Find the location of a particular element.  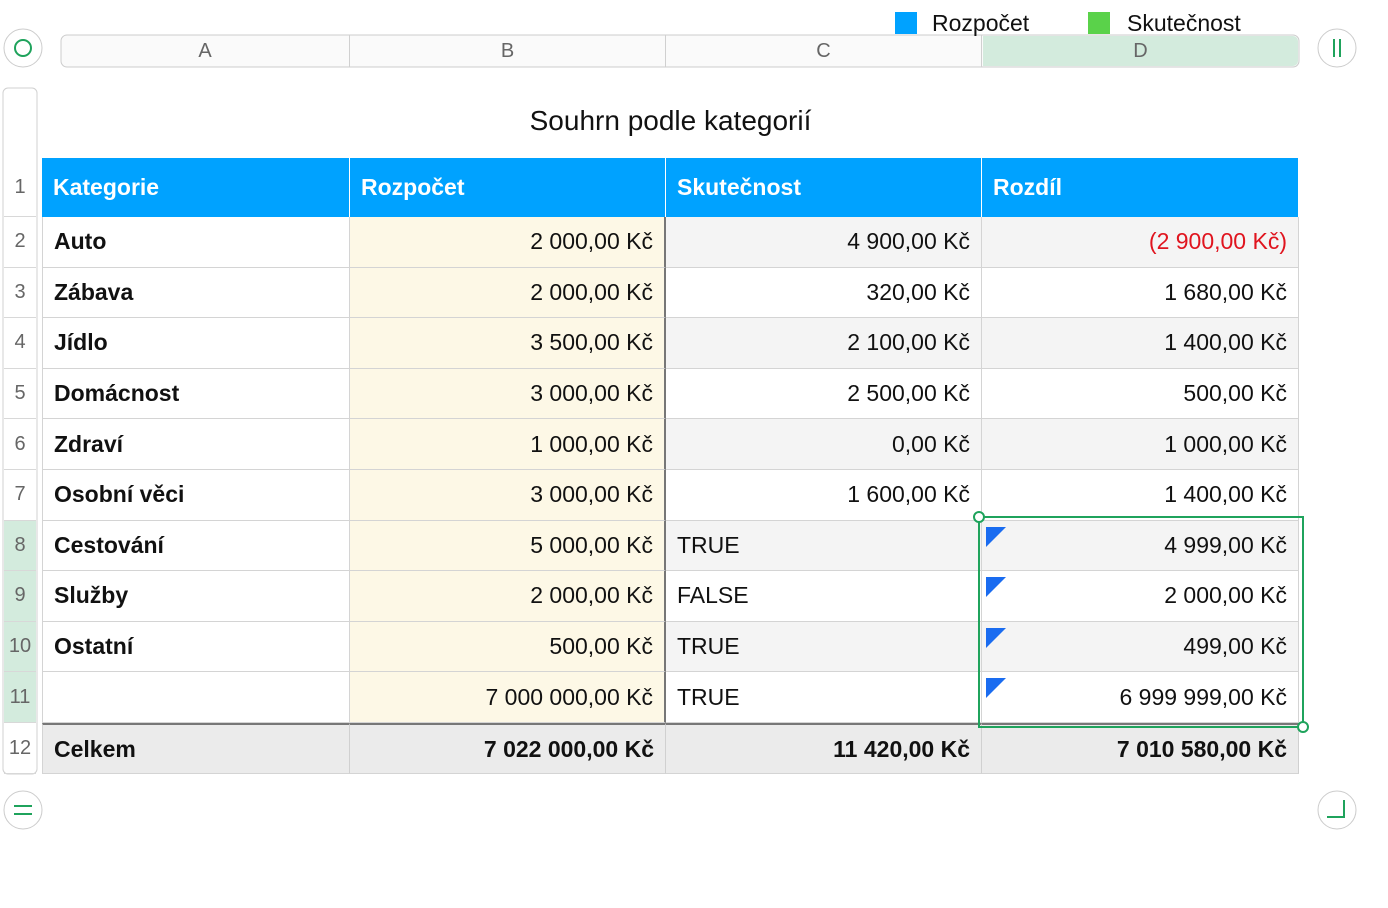

table-cell: 6 999 999,00 Kč is located at coordinates (1140, 697).